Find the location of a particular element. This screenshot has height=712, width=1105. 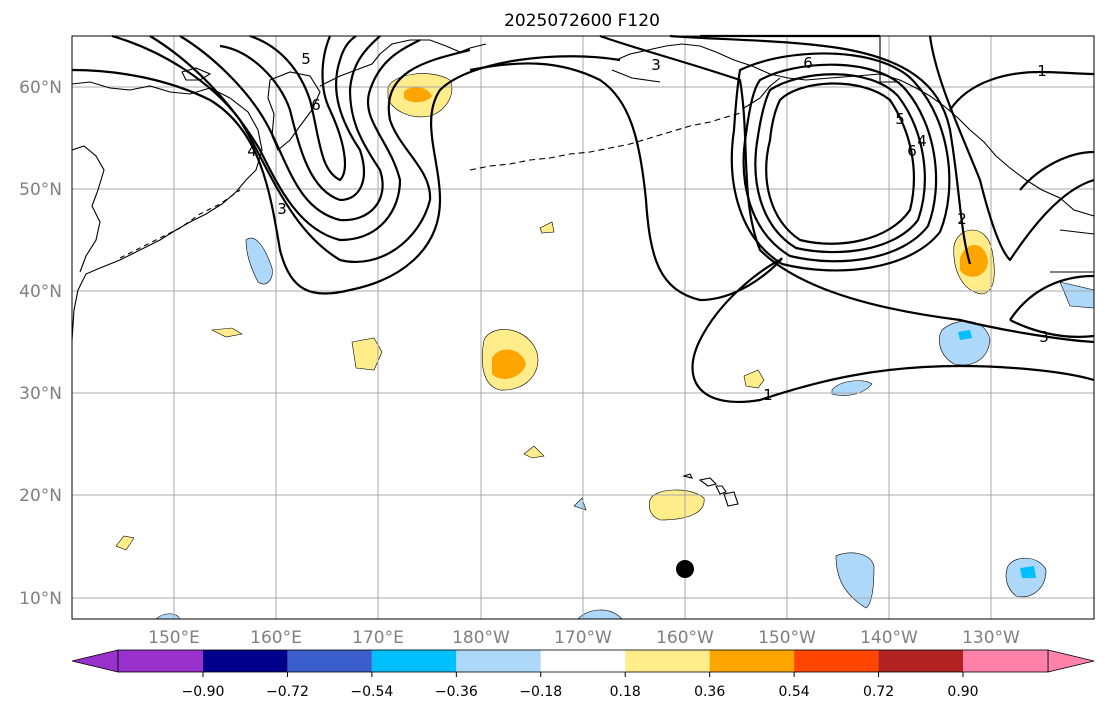

lon-label: 150°W is located at coordinates (787, 638).